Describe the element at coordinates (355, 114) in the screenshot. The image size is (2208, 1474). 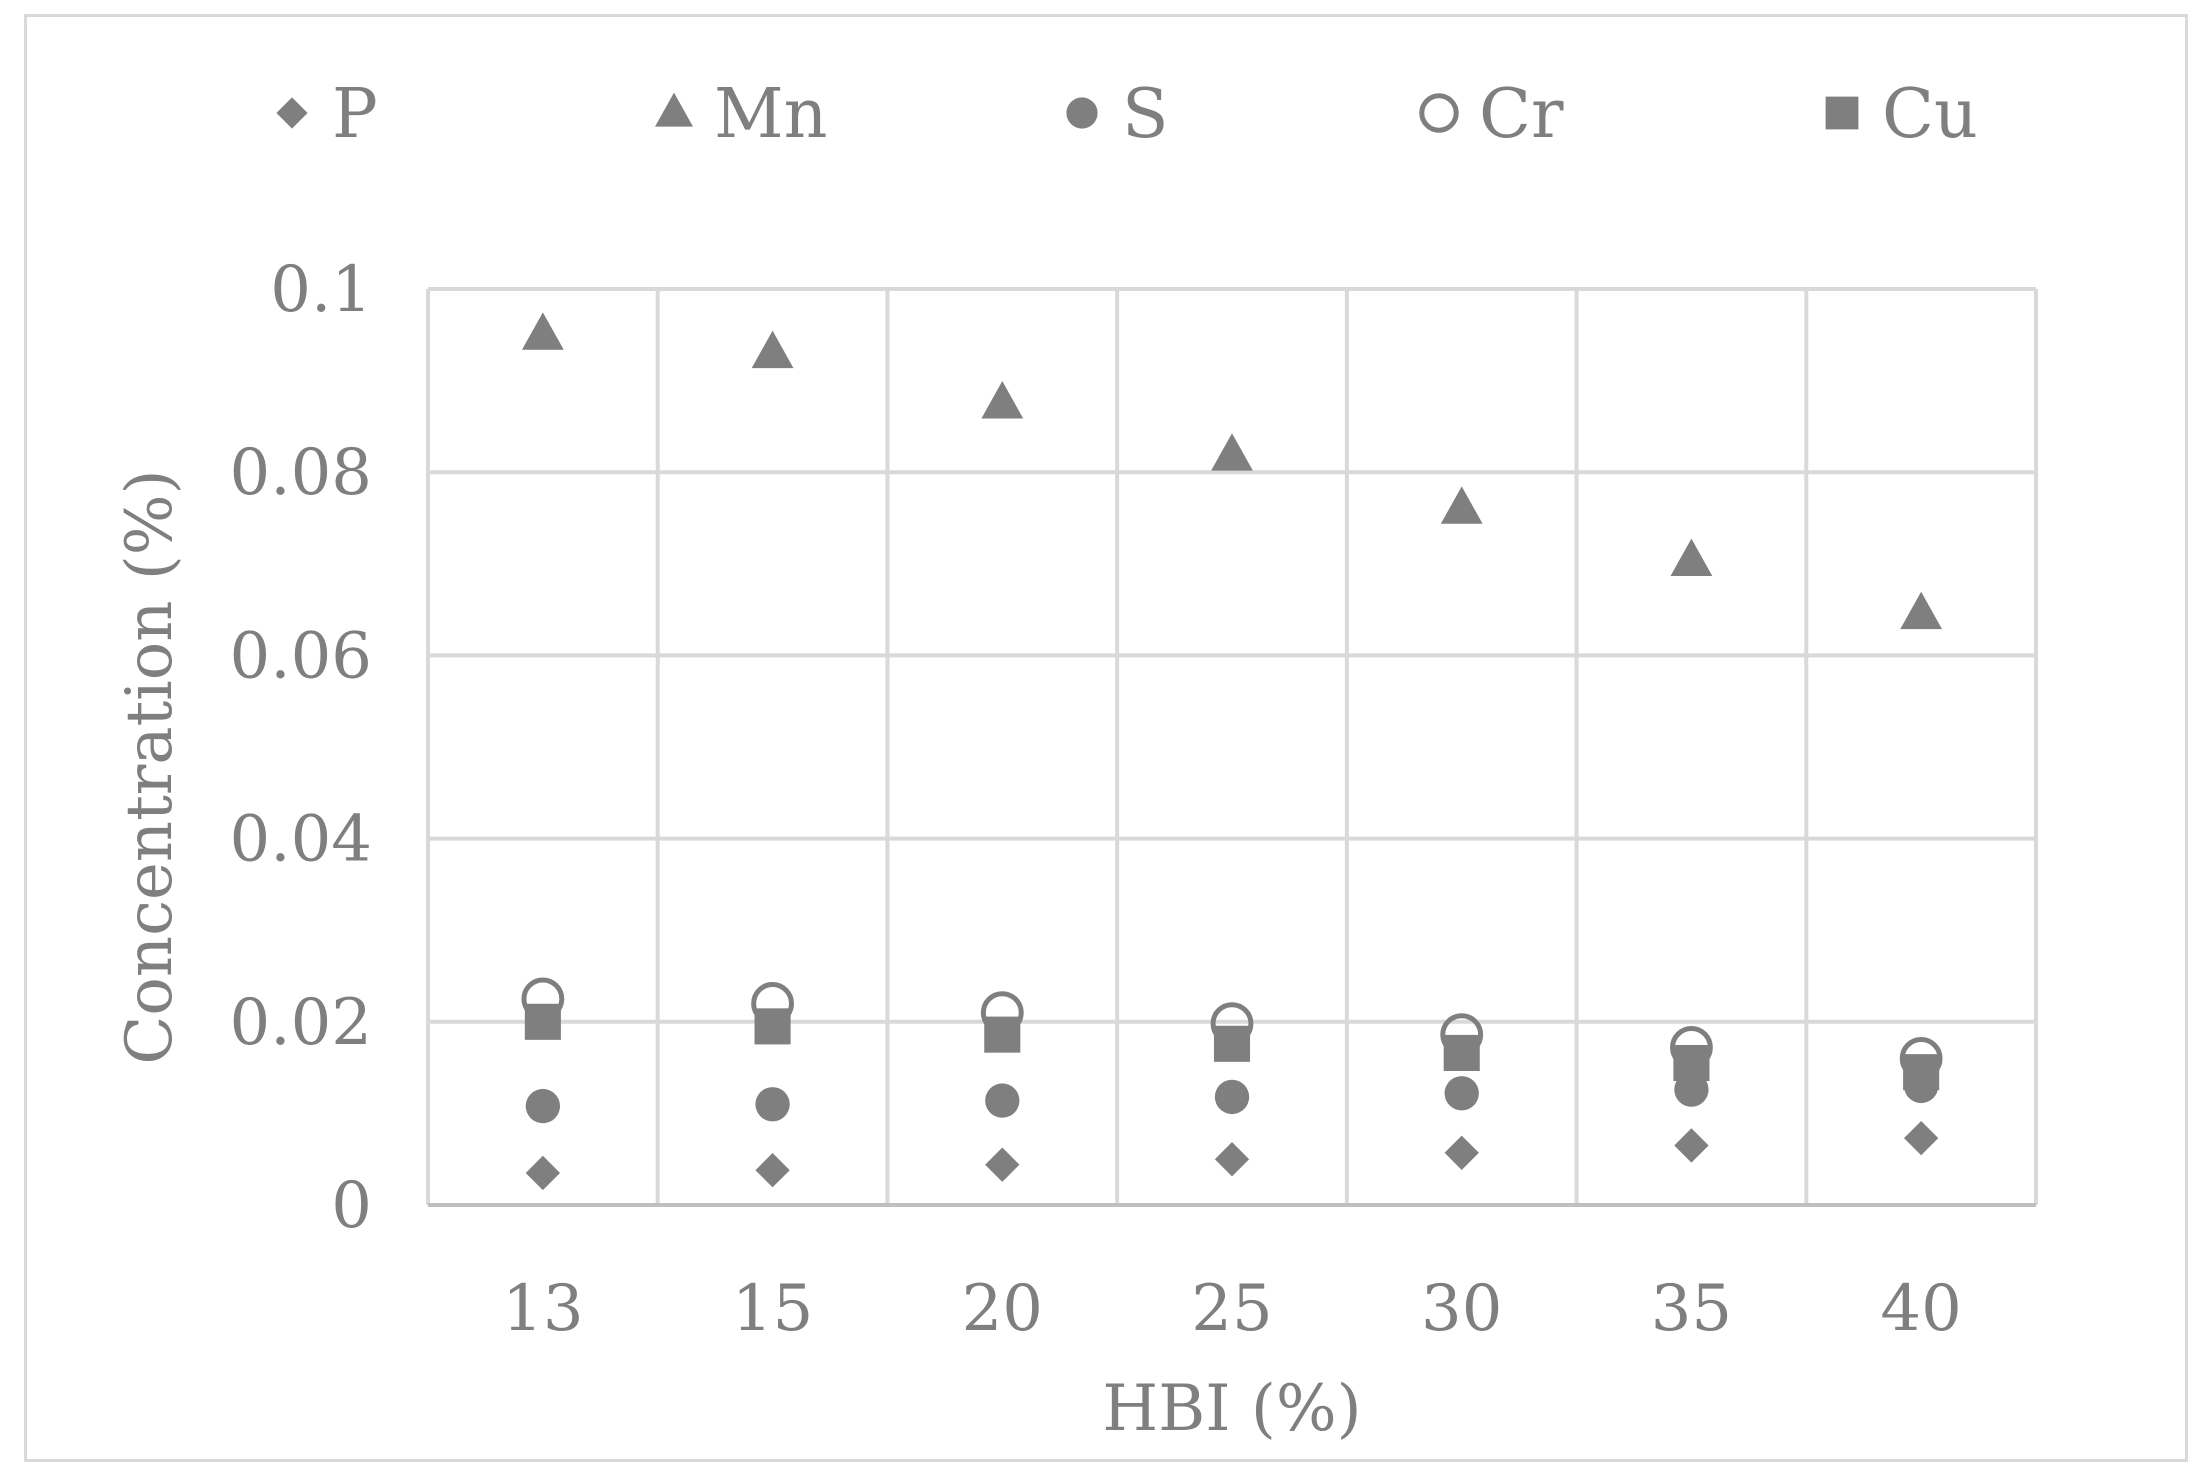
I see `legend-label-p: P` at that location.